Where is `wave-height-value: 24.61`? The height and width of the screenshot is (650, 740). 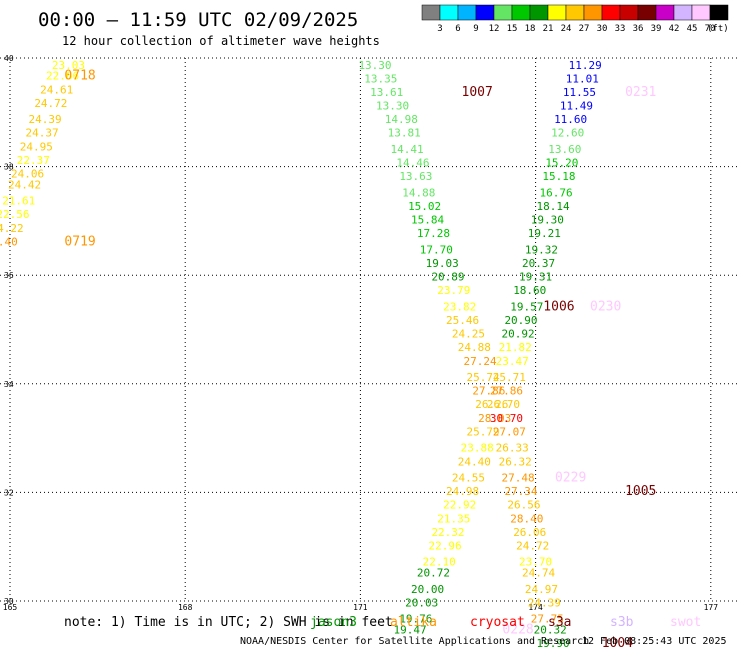 wave-height-value: 24.61 is located at coordinates (56, 89).